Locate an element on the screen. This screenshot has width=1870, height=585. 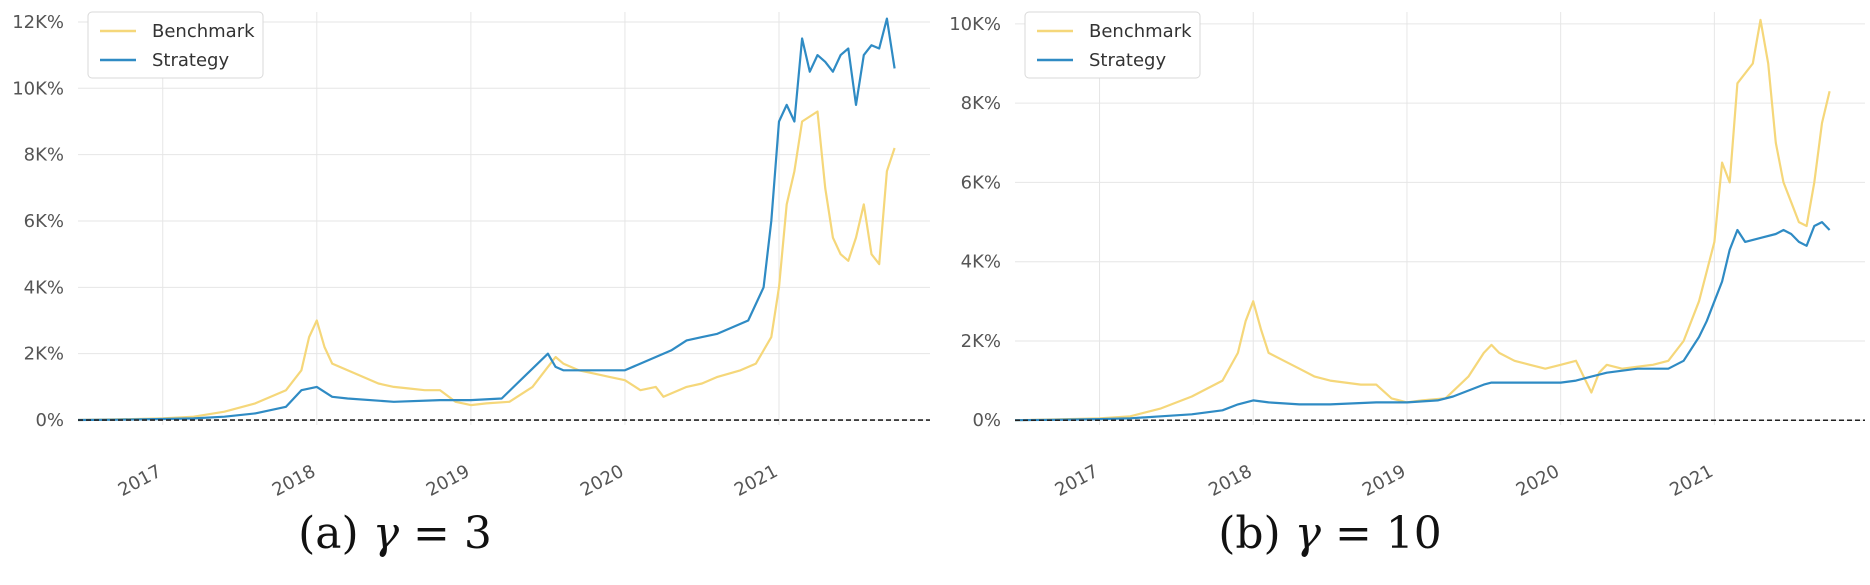
panel-b-caption: (b) γ = 10 is located at coordinates (1330, 533).